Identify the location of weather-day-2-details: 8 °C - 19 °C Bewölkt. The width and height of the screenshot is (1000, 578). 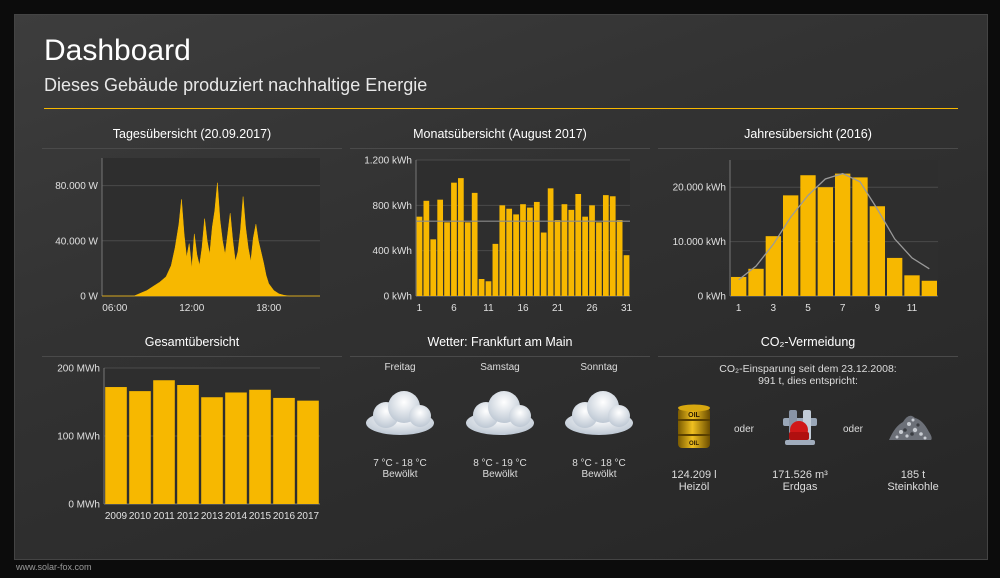
(500, 469).